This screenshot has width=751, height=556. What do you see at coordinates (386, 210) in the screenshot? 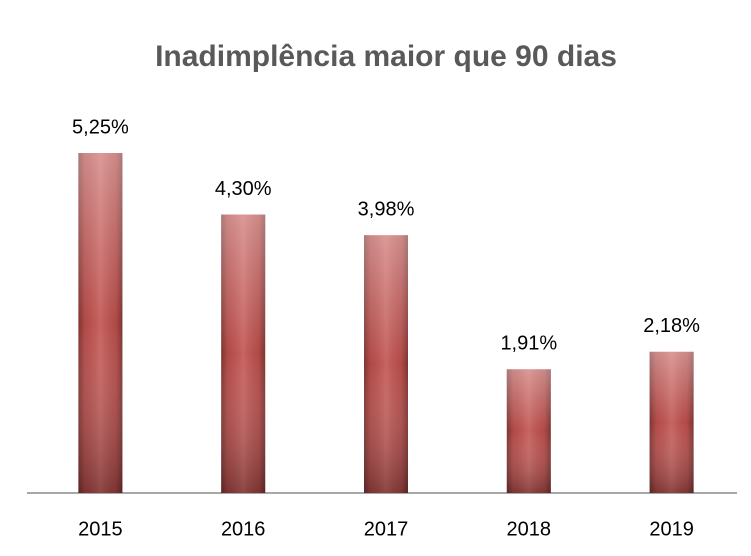
I see `data-label: 3,98%` at bounding box center [386, 210].